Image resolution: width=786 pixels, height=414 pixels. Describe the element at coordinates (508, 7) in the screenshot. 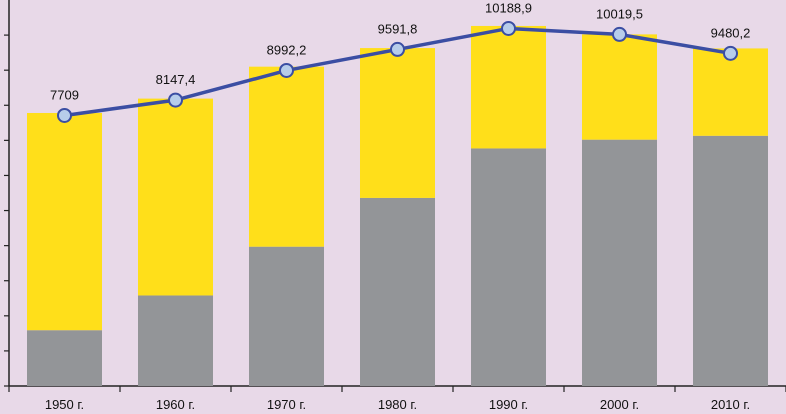

I see `data-label: 10188,9` at that location.